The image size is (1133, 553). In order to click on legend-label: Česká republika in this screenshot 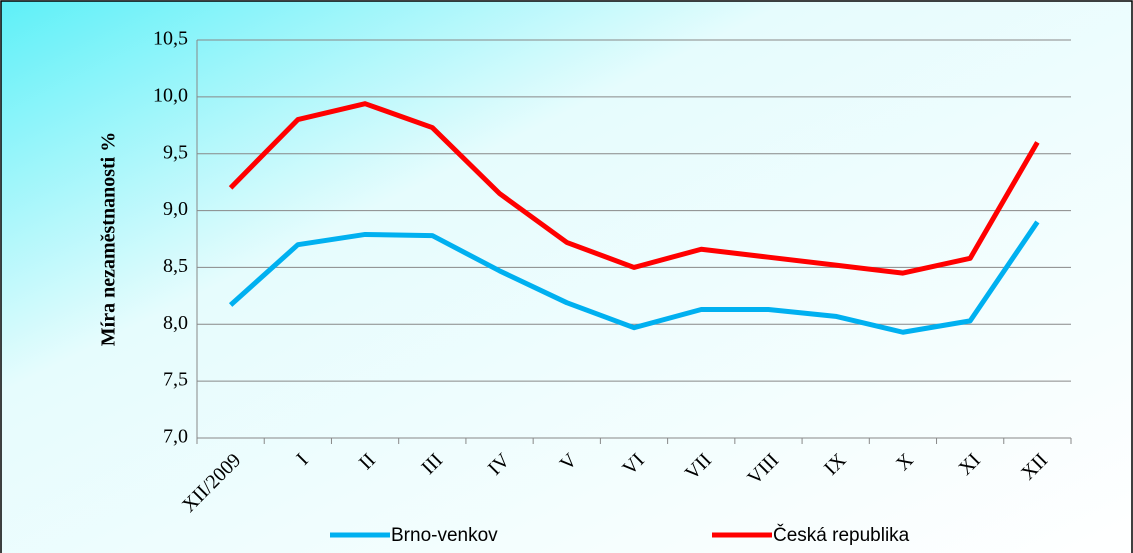, I will do `click(841, 535)`.